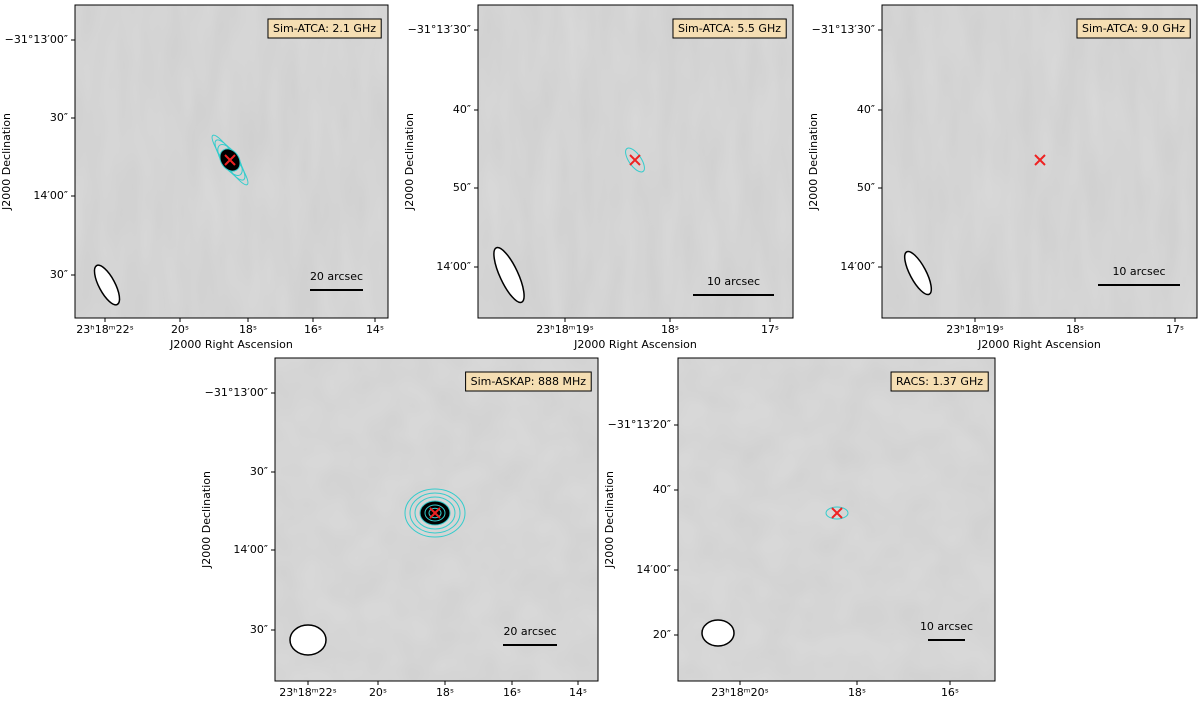  I want to click on panel-label: Sim-ASKAP: 888 MHz, so click(529, 381).